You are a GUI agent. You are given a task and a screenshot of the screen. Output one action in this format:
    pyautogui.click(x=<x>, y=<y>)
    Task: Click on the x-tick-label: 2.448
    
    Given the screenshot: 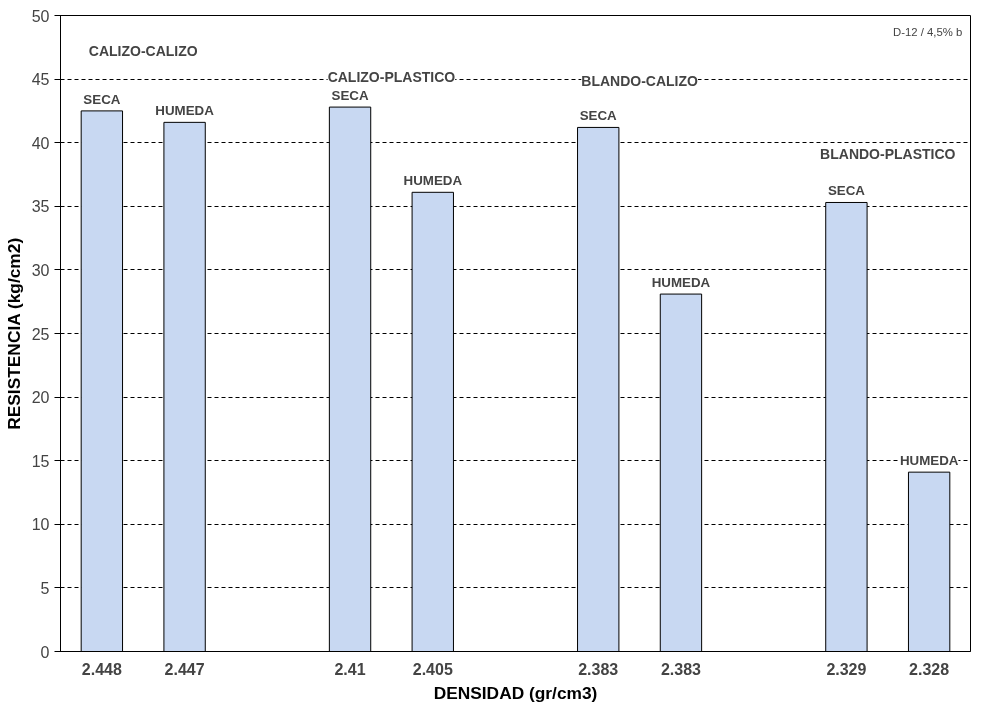 What is the action you would take?
    pyautogui.click(x=101, y=669)
    